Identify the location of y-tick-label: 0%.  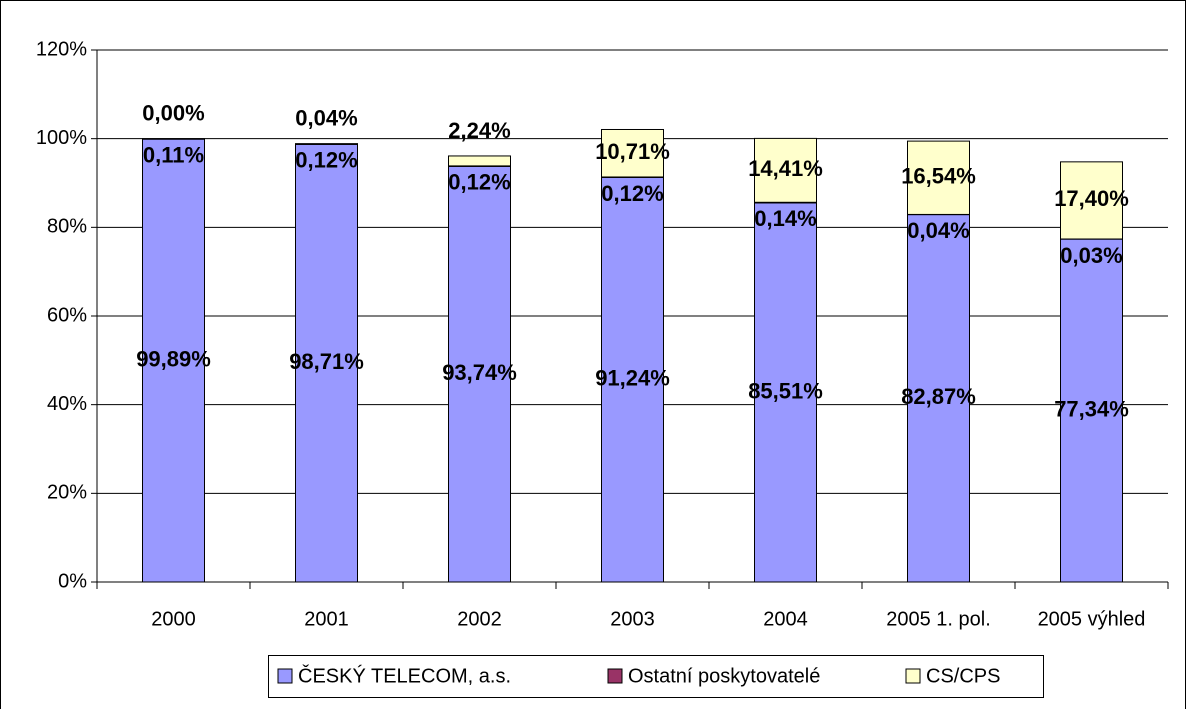
(72, 581).